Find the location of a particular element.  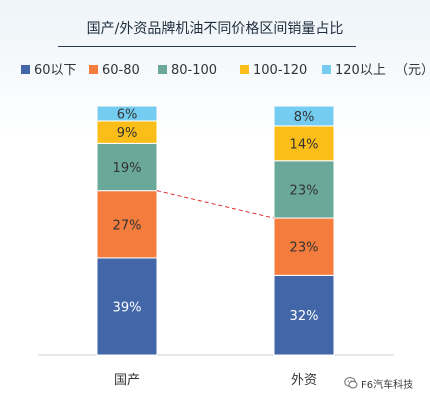

data-label: 6% is located at coordinates (127, 114).